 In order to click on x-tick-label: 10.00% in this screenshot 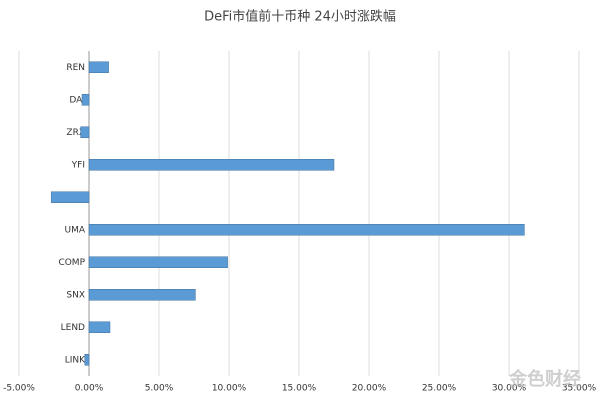, I will do `click(229, 389)`.